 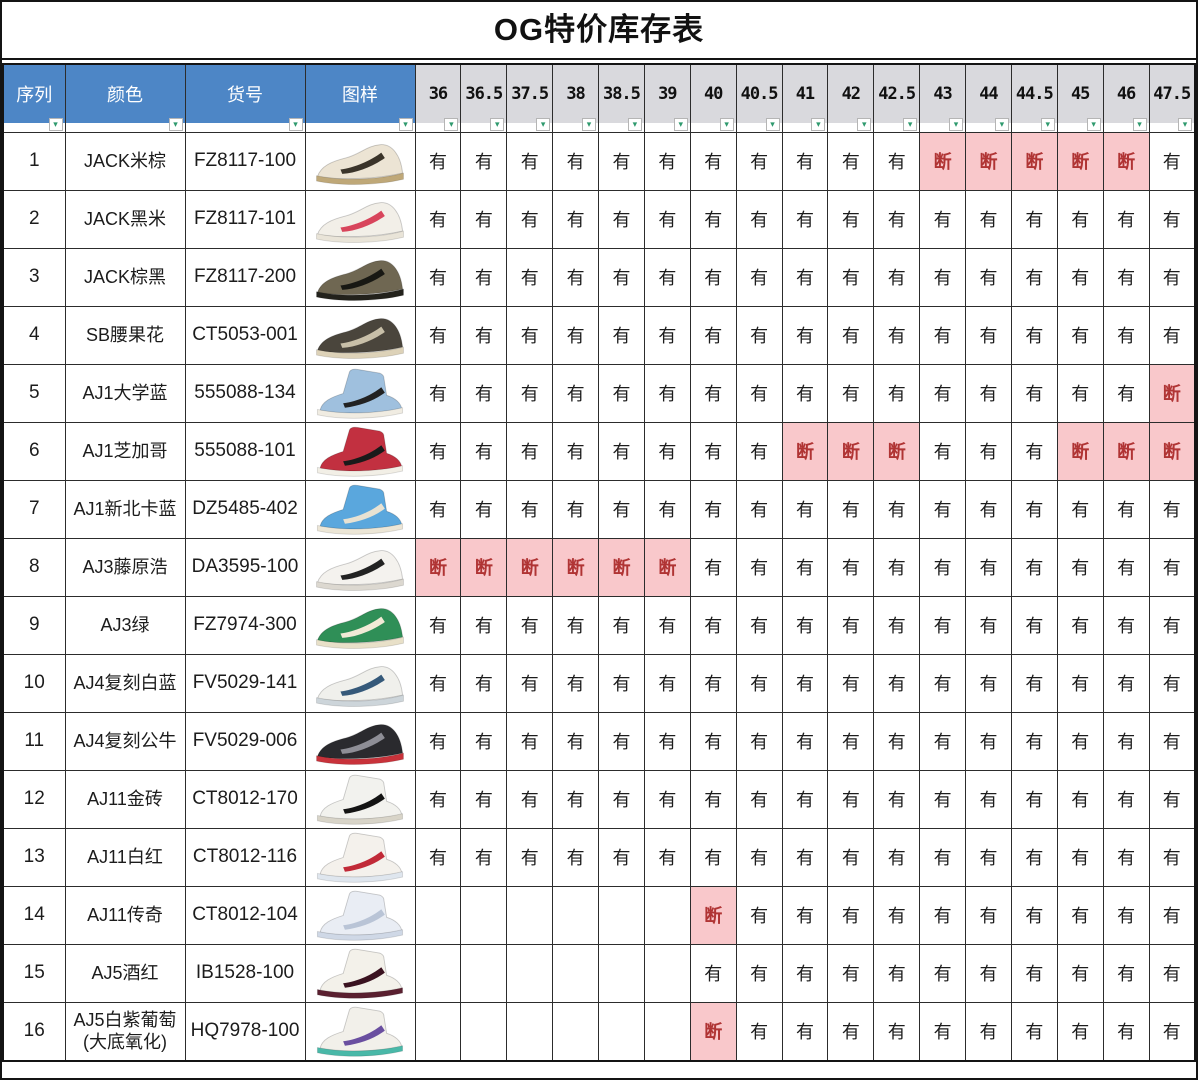 What do you see at coordinates (245, 857) in the screenshot?
I see `code-cell: CT8012-116` at bounding box center [245, 857].